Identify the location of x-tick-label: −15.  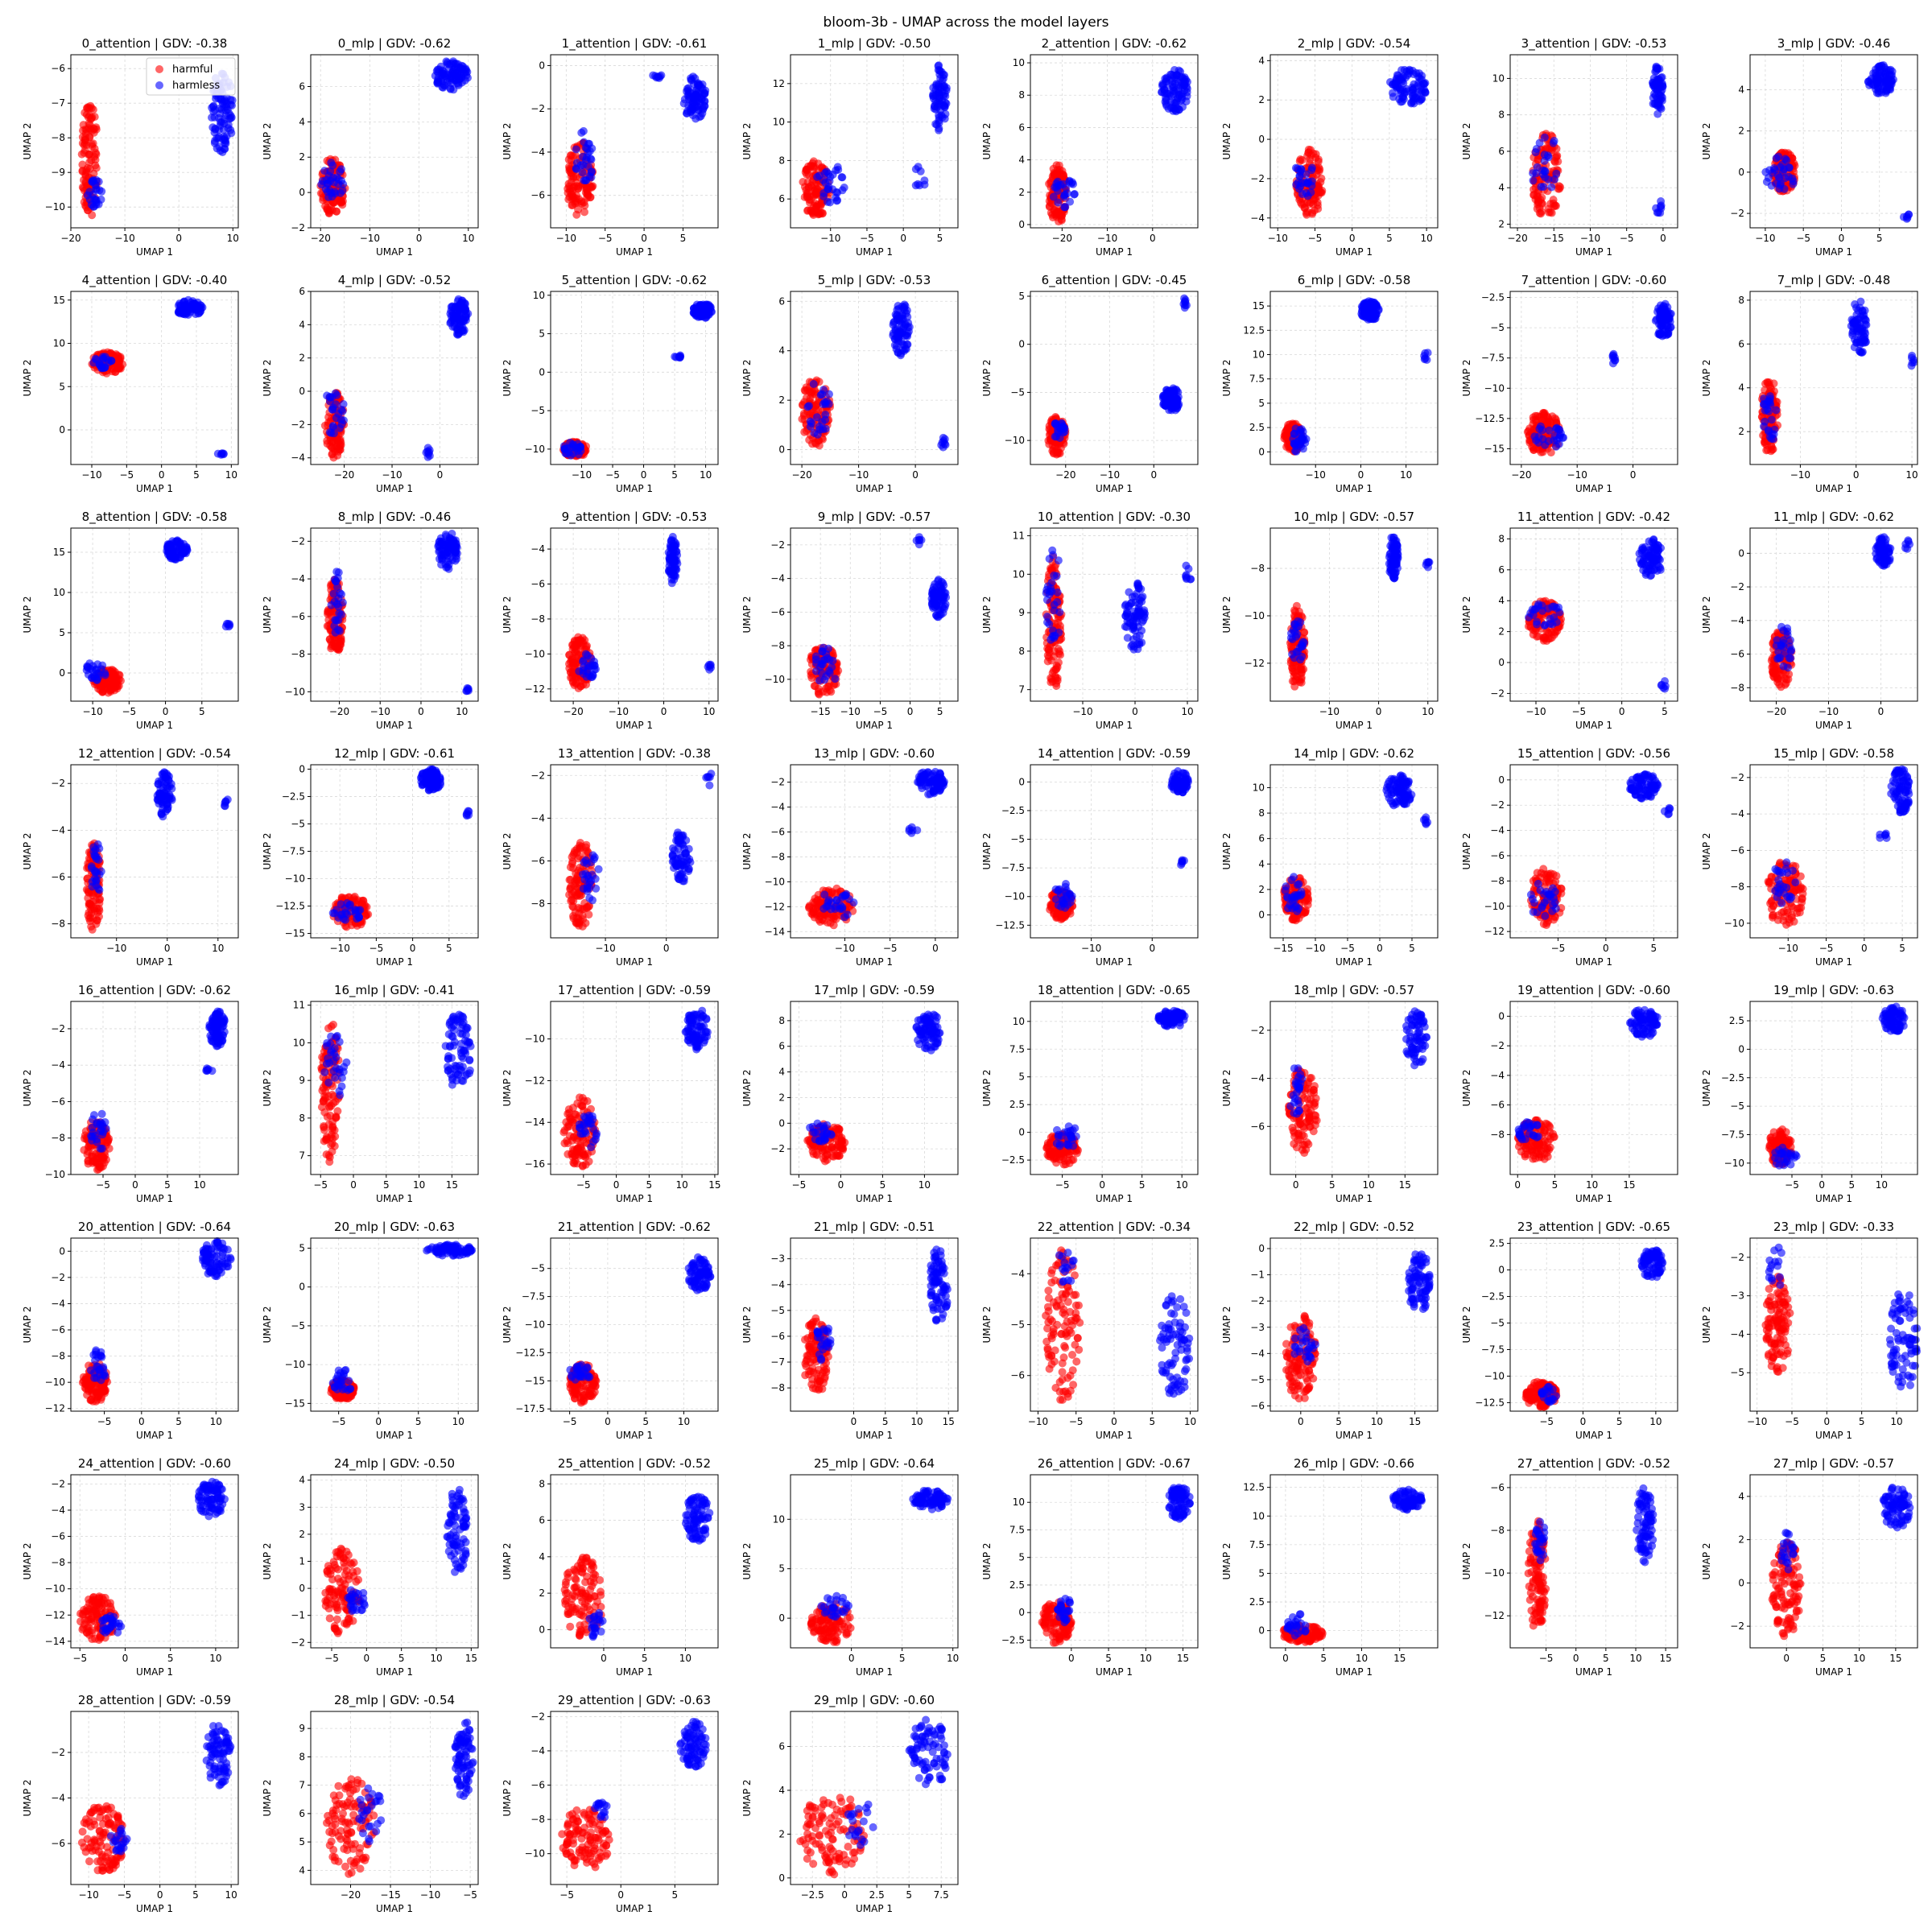
(1554, 238).